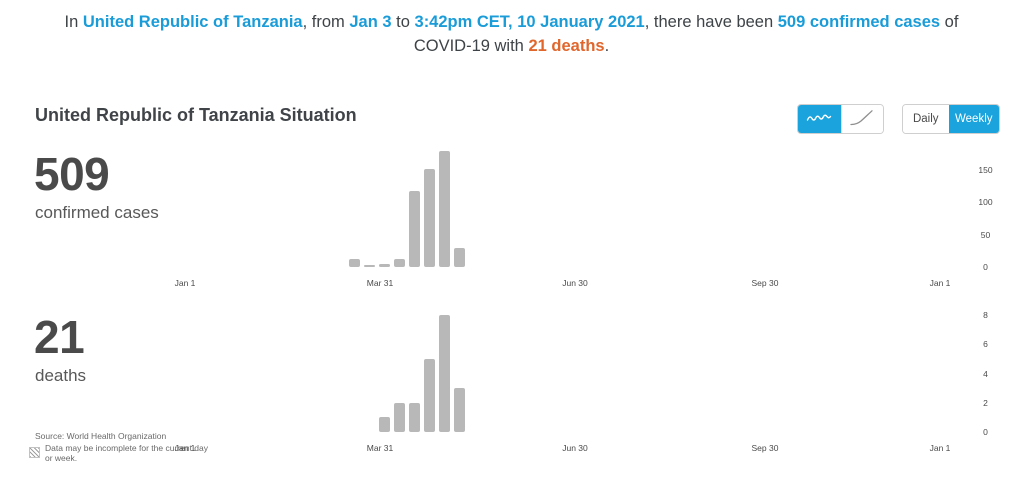 The image size is (1023, 496). What do you see at coordinates (985, 315) in the screenshot?
I see `y-axis-tick-label: 8` at bounding box center [985, 315].